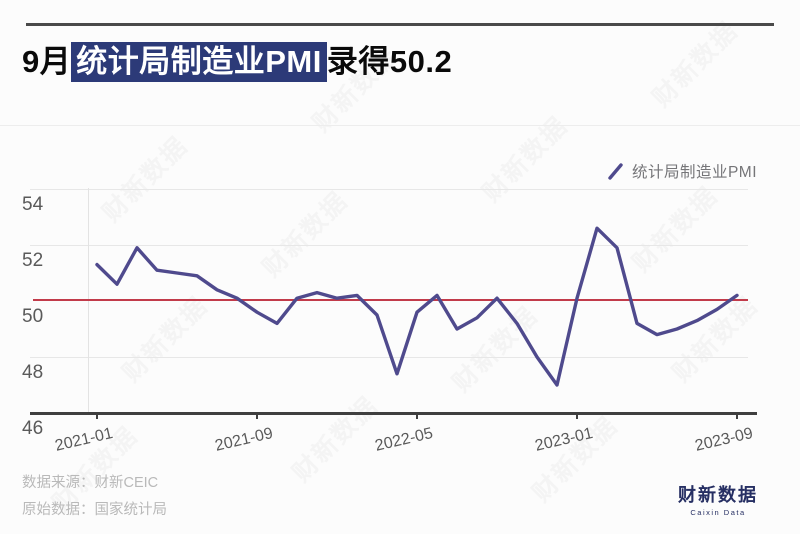 The width and height of the screenshot is (800, 534). I want to click on original-data-line: 原始数据：国家统计局, so click(94, 510).